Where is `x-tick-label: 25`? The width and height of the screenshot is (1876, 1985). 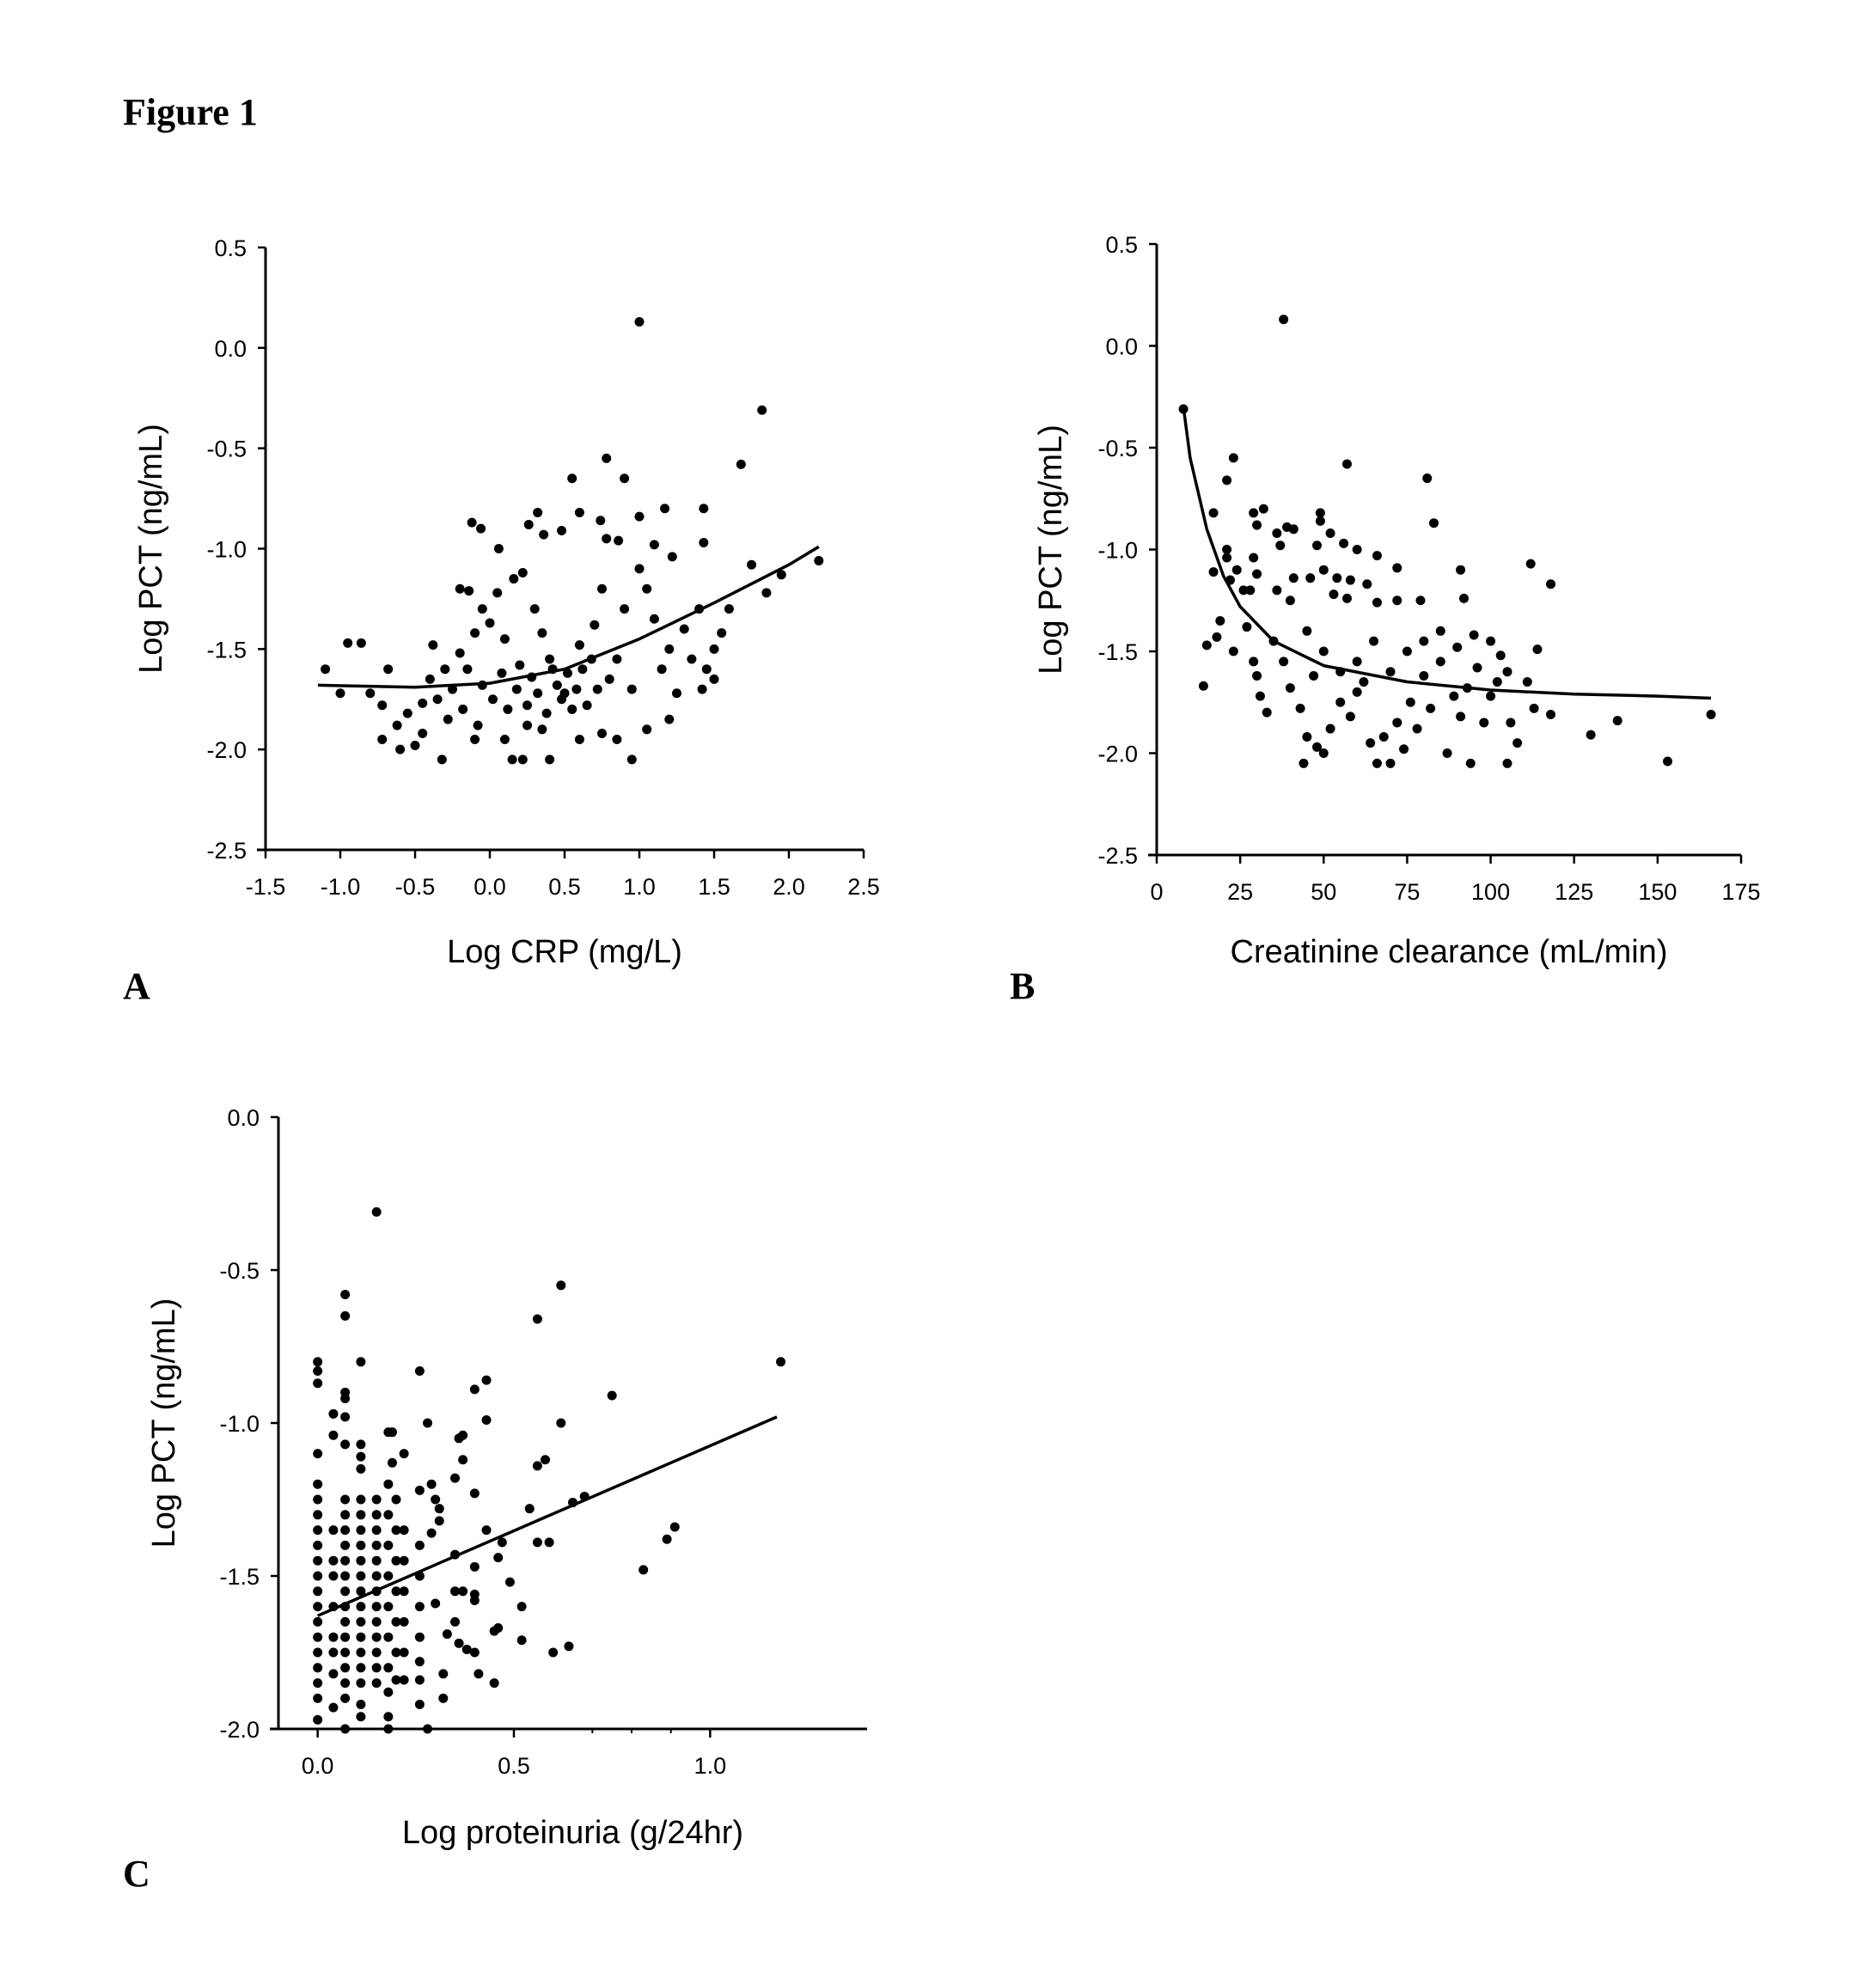
x-tick-label: 25 is located at coordinates (1240, 892).